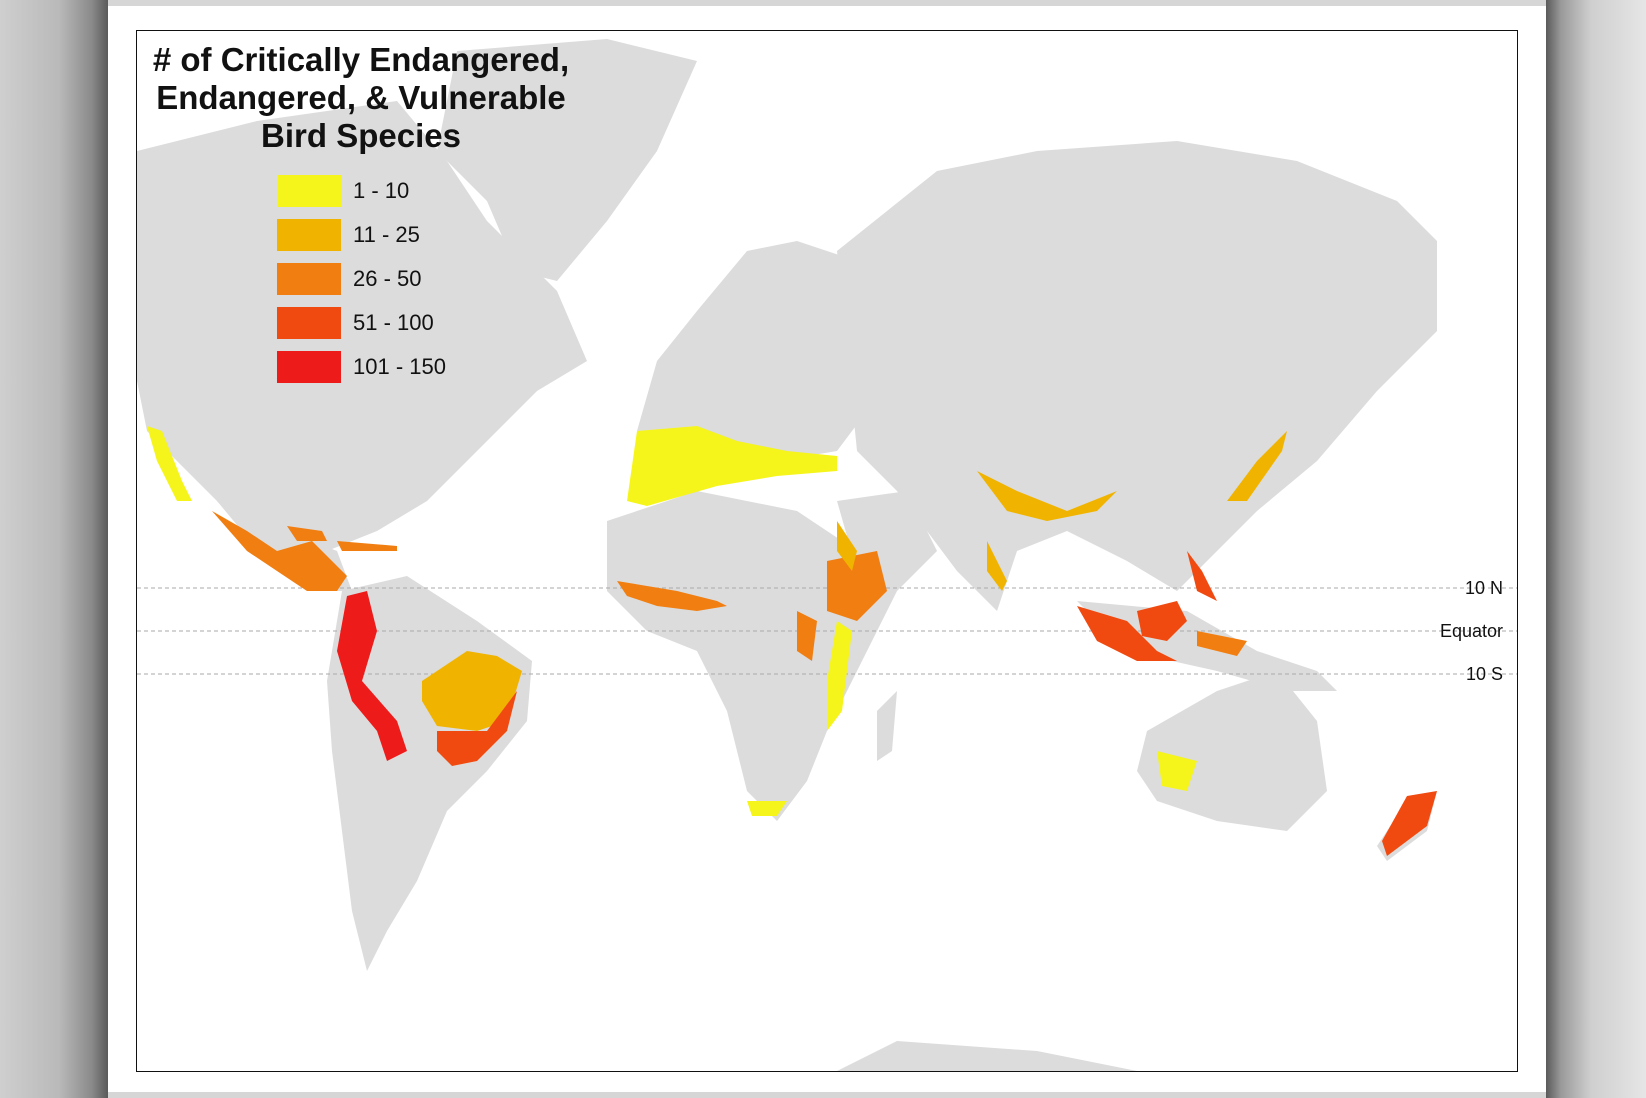 The image size is (1646, 1098). I want to click on left-background-blur, so click(54, 549).